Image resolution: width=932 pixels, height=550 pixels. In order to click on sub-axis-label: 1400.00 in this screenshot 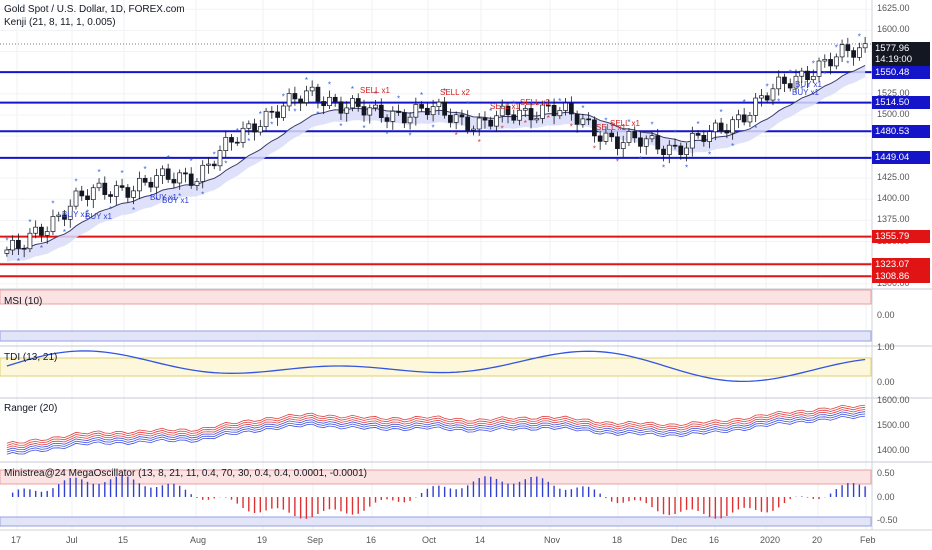, I will do `click(893, 450)`.